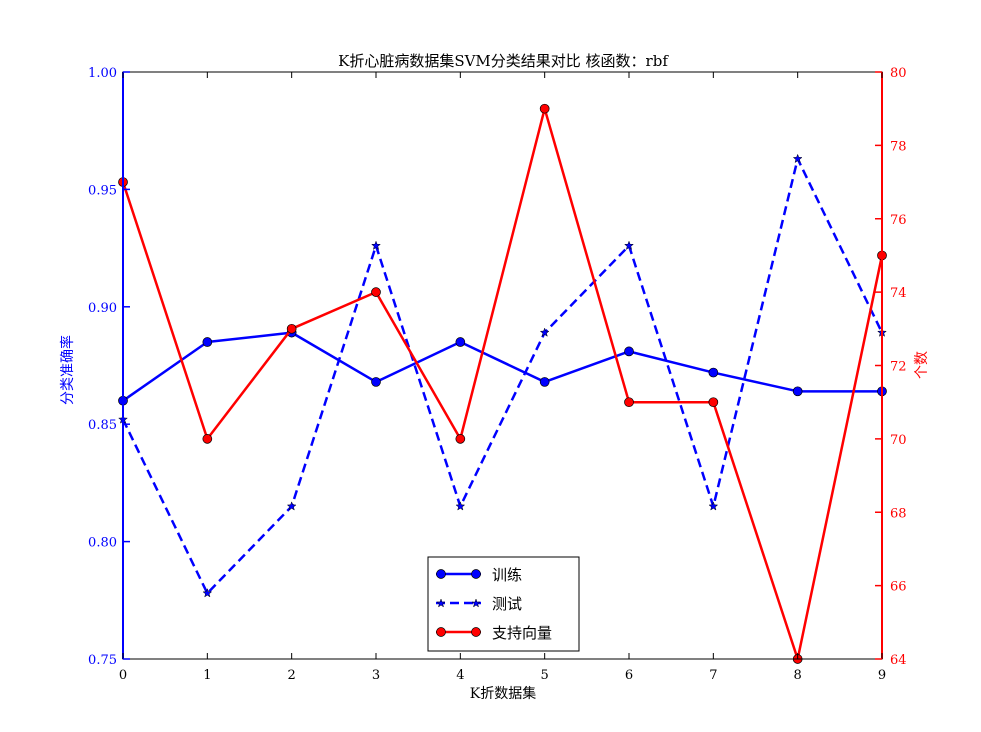 The height and width of the screenshot is (732, 981). I want to click on legend-marker-test-right, so click(476, 603).